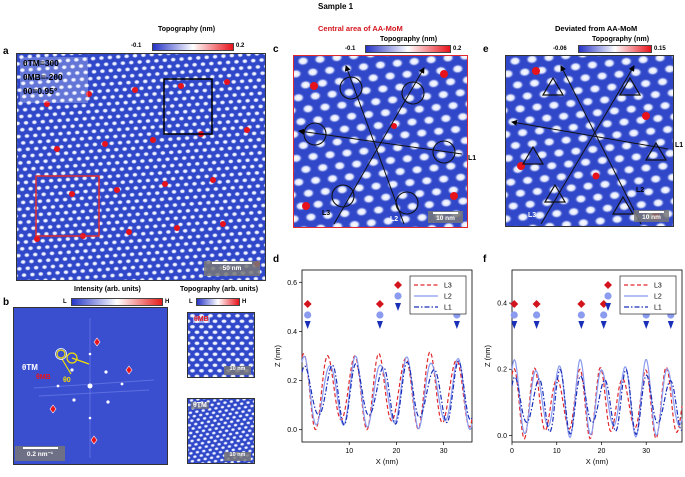 The image size is (685, 477). Describe the element at coordinates (640, 190) in the screenshot. I see `panel-e-line-l2: L2` at that location.